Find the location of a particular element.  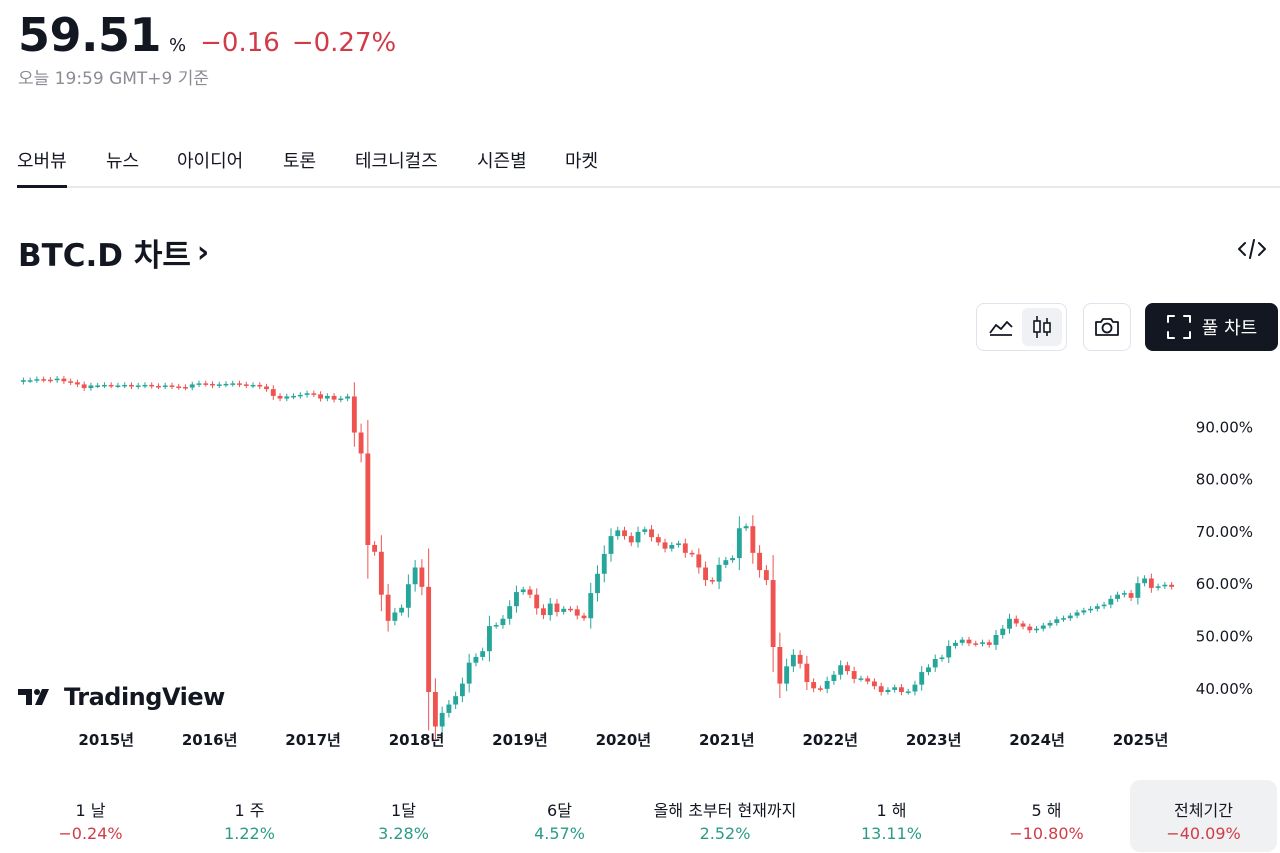

period-1w: 1 주 1.22% is located at coordinates (249, 816).